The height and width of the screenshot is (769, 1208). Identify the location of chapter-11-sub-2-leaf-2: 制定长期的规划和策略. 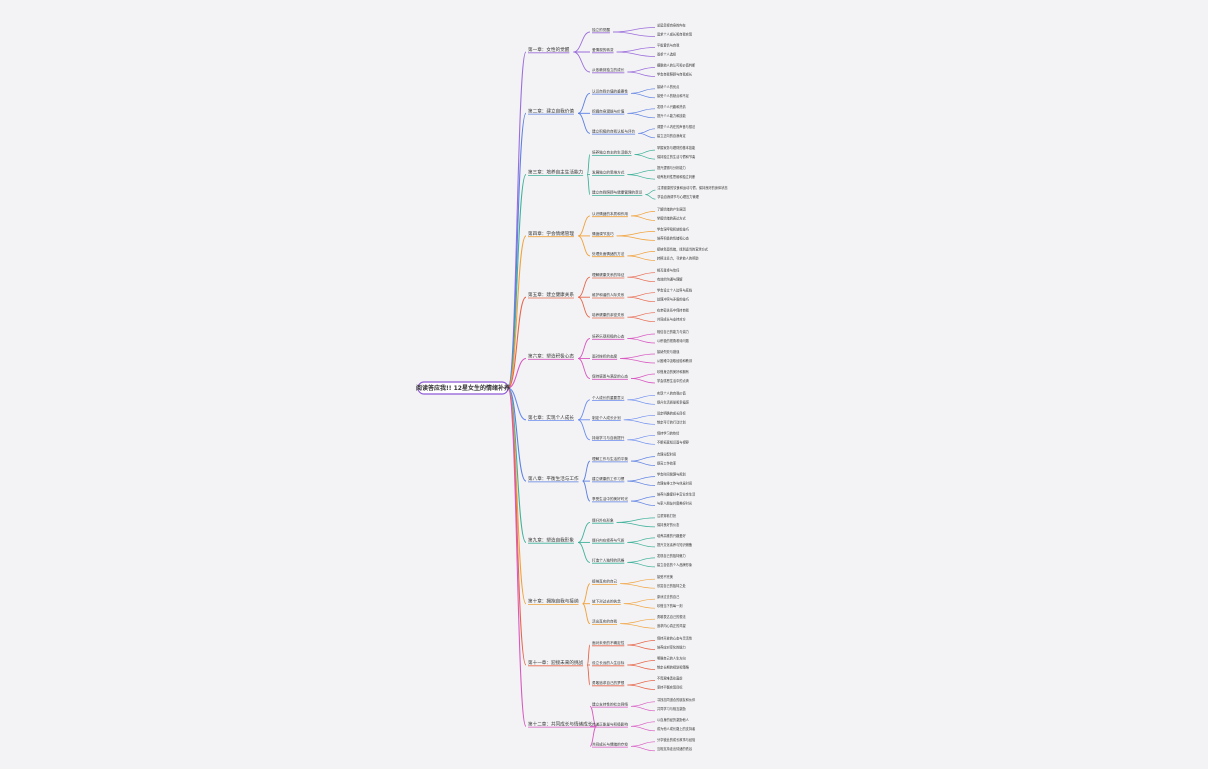
(673, 667).